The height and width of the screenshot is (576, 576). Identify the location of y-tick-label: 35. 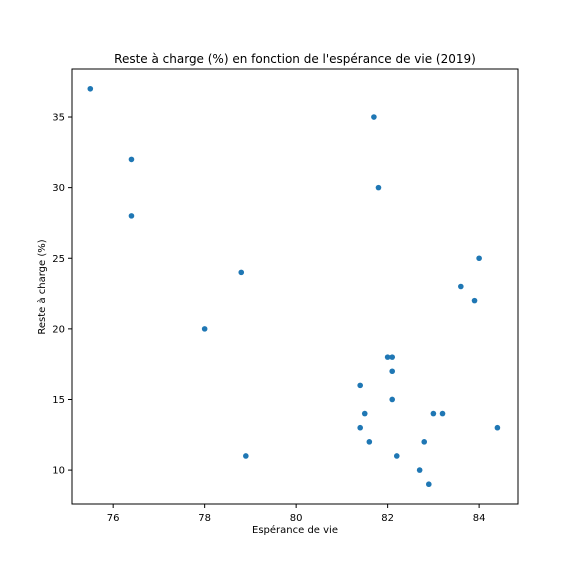
(58, 118).